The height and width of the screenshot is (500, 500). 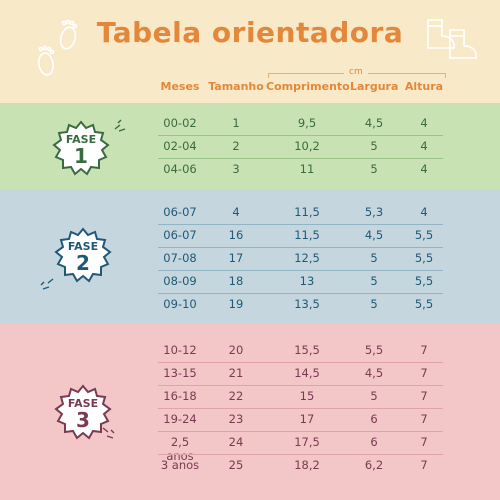 I want to click on column-header-meses: Meses, so click(x=180, y=86).